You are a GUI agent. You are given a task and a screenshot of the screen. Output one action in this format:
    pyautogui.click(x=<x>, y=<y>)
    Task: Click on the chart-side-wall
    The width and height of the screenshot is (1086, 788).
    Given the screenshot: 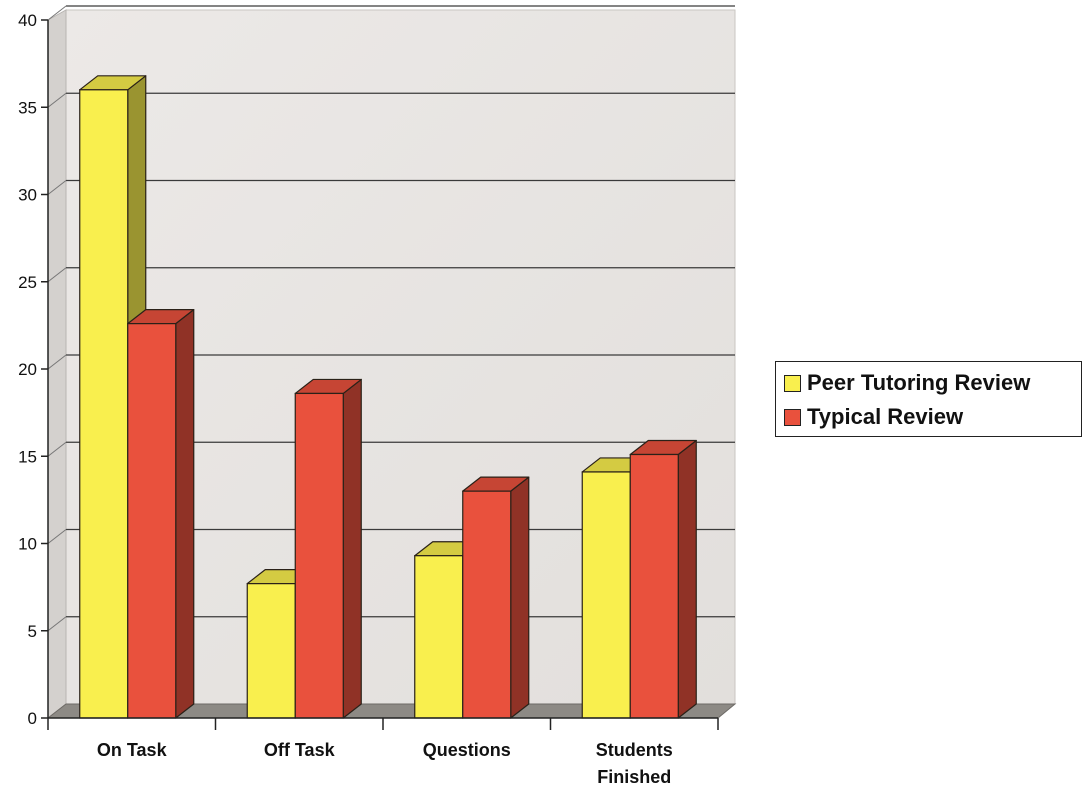 What is the action you would take?
    pyautogui.click(x=57, y=364)
    